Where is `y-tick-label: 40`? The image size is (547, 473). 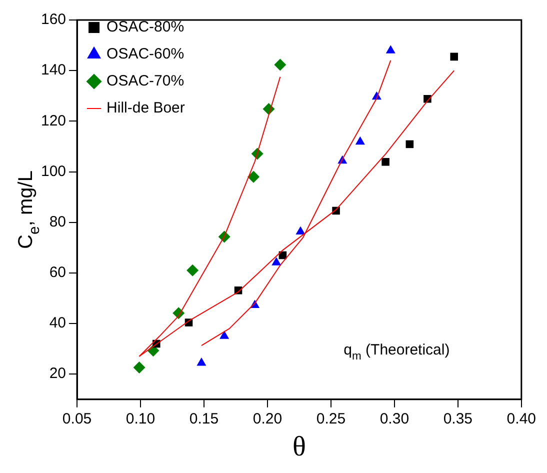 y-tick-label: 40 is located at coordinates (57, 323).